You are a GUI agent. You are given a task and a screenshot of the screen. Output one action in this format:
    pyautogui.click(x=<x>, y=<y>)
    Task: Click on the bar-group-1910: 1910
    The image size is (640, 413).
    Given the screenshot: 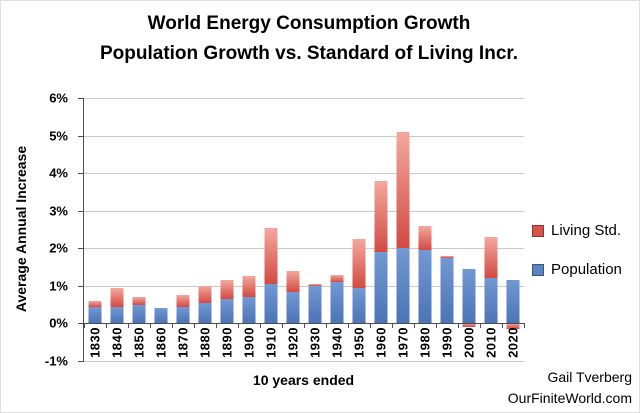 What is the action you would take?
    pyautogui.click(x=271, y=229)
    